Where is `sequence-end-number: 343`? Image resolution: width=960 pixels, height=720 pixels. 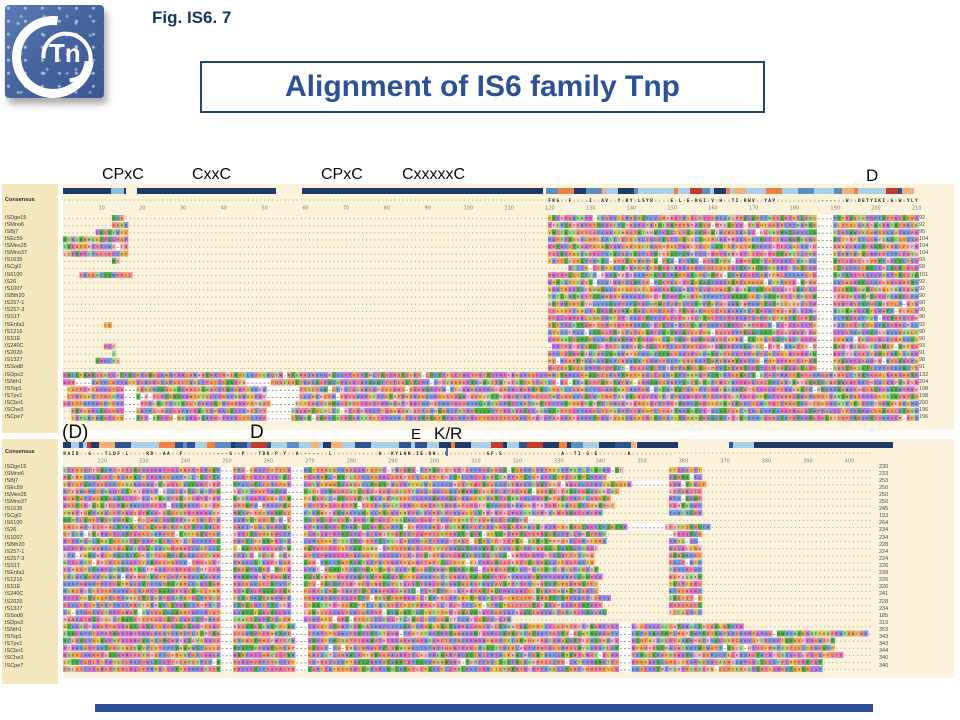 sequence-end-number: 343 is located at coordinates (884, 637).